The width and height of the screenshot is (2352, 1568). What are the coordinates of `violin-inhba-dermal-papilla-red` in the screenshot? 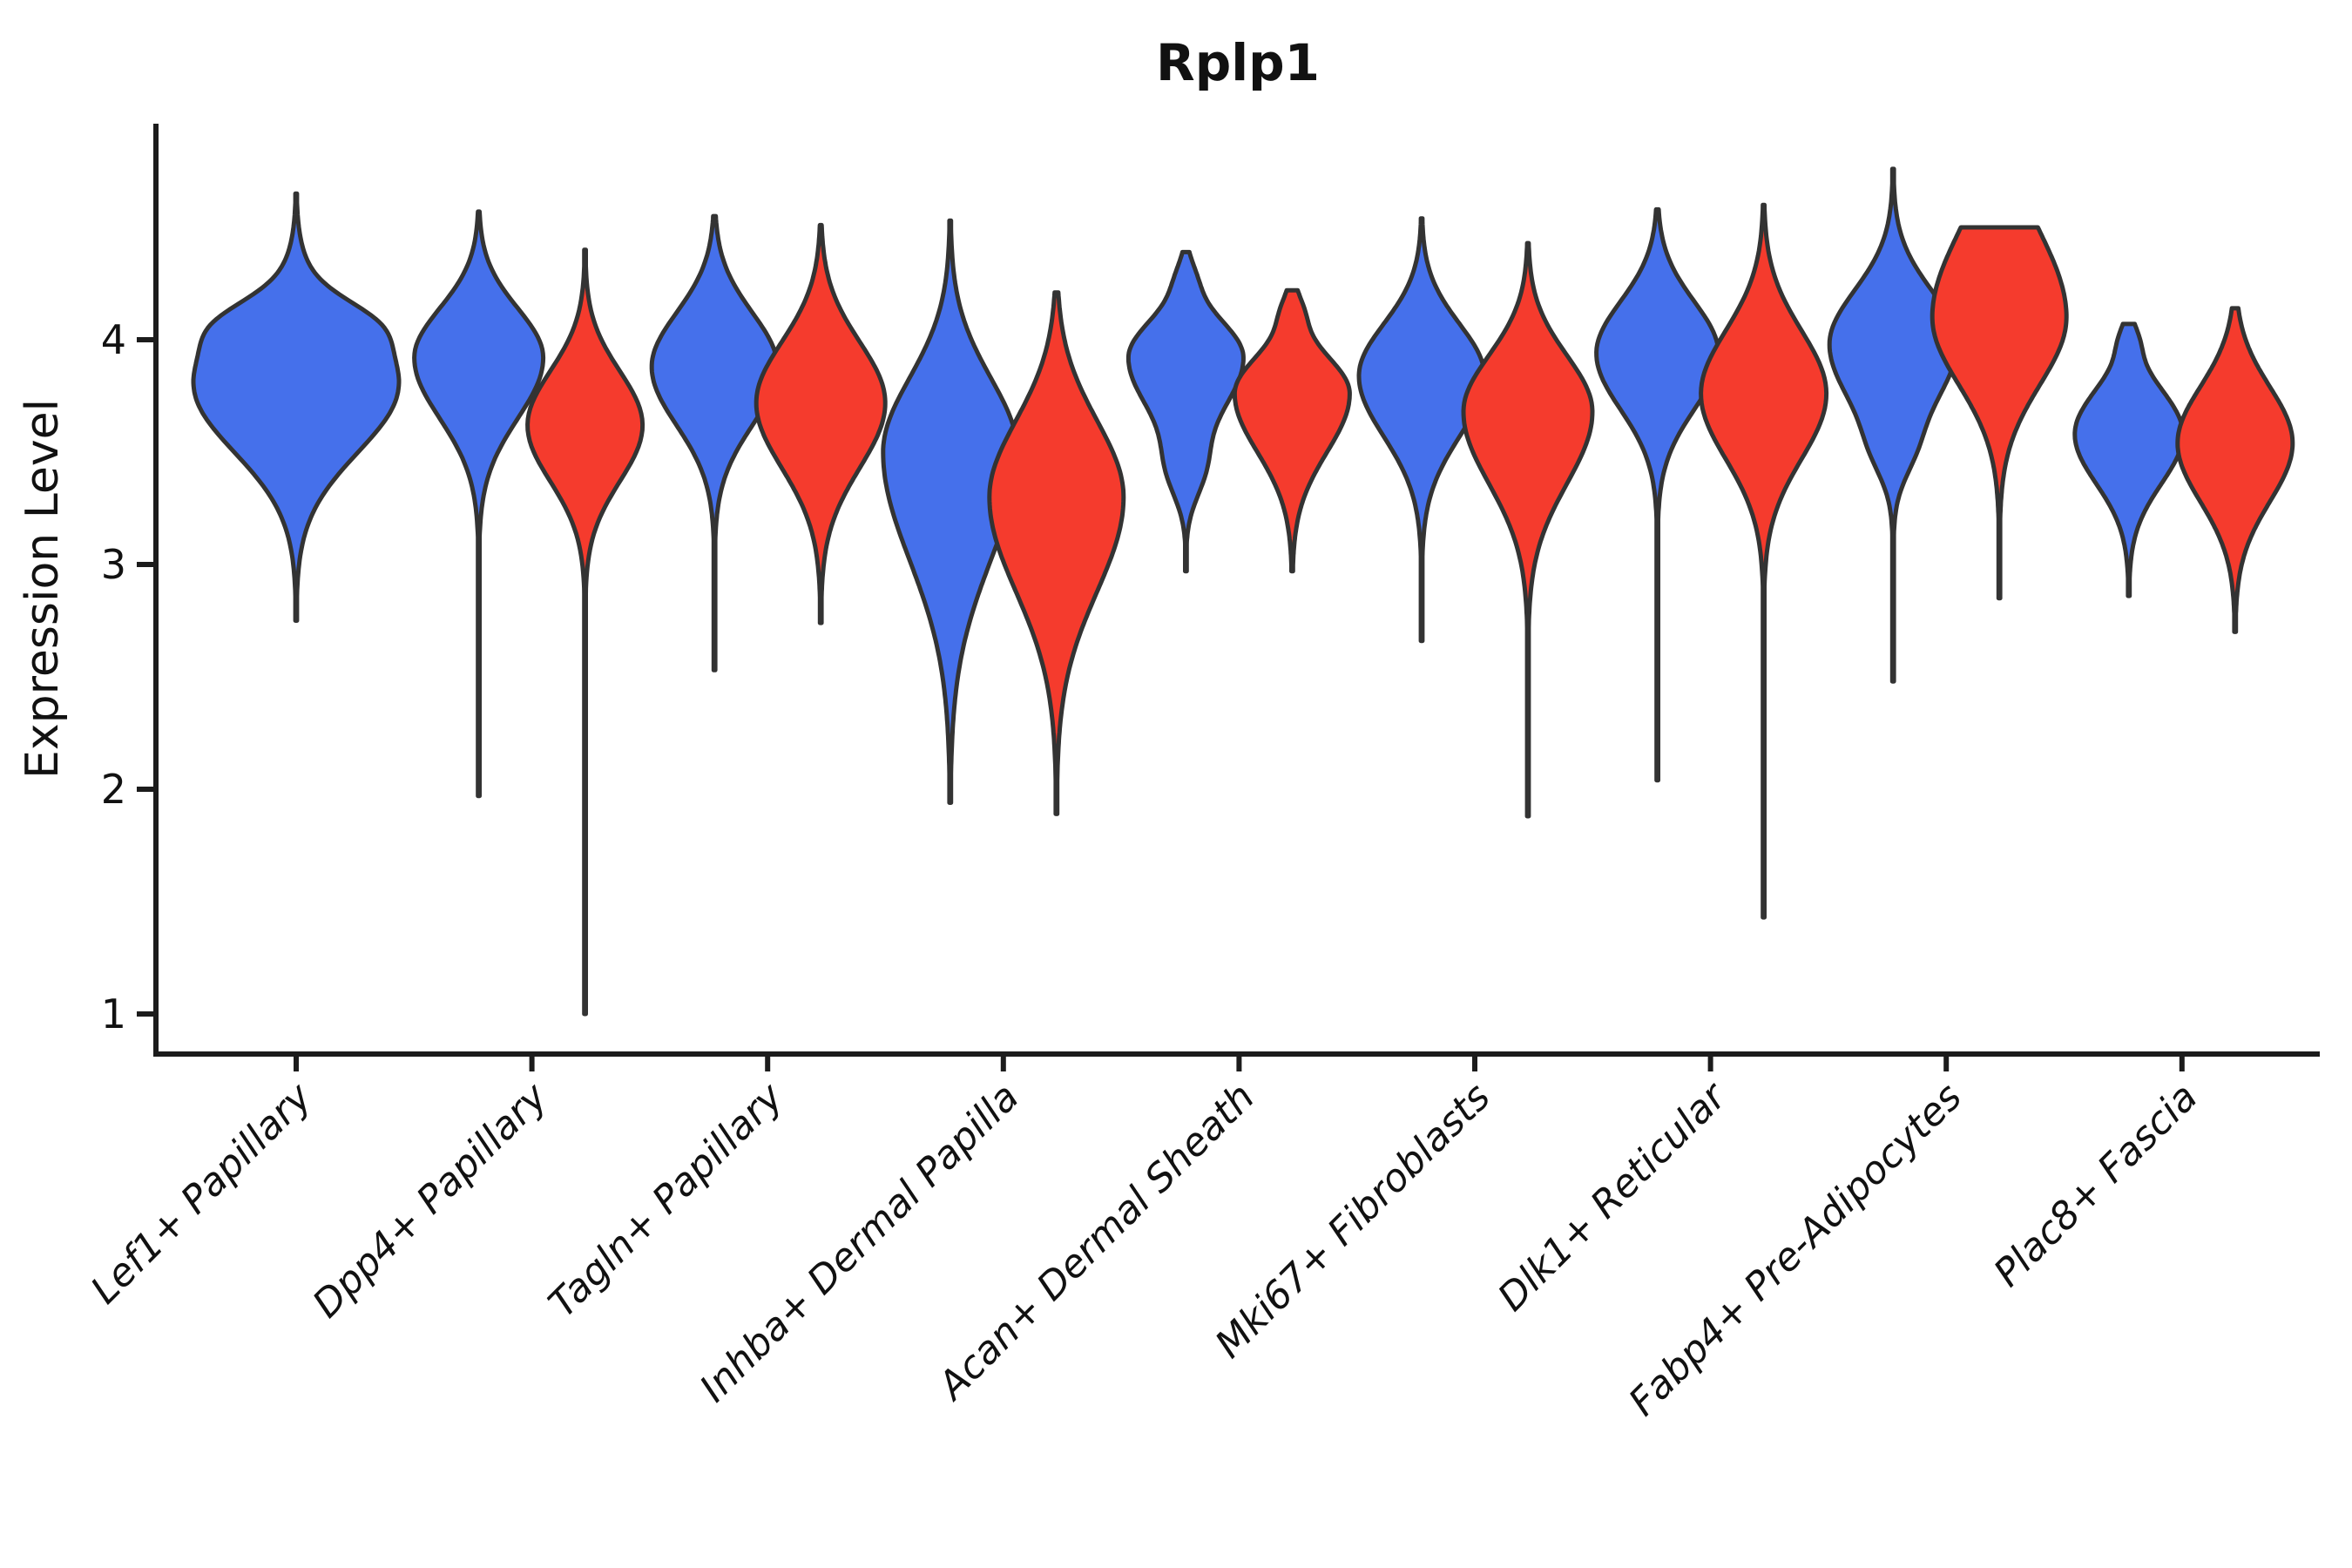 It's located at (1056, 553).